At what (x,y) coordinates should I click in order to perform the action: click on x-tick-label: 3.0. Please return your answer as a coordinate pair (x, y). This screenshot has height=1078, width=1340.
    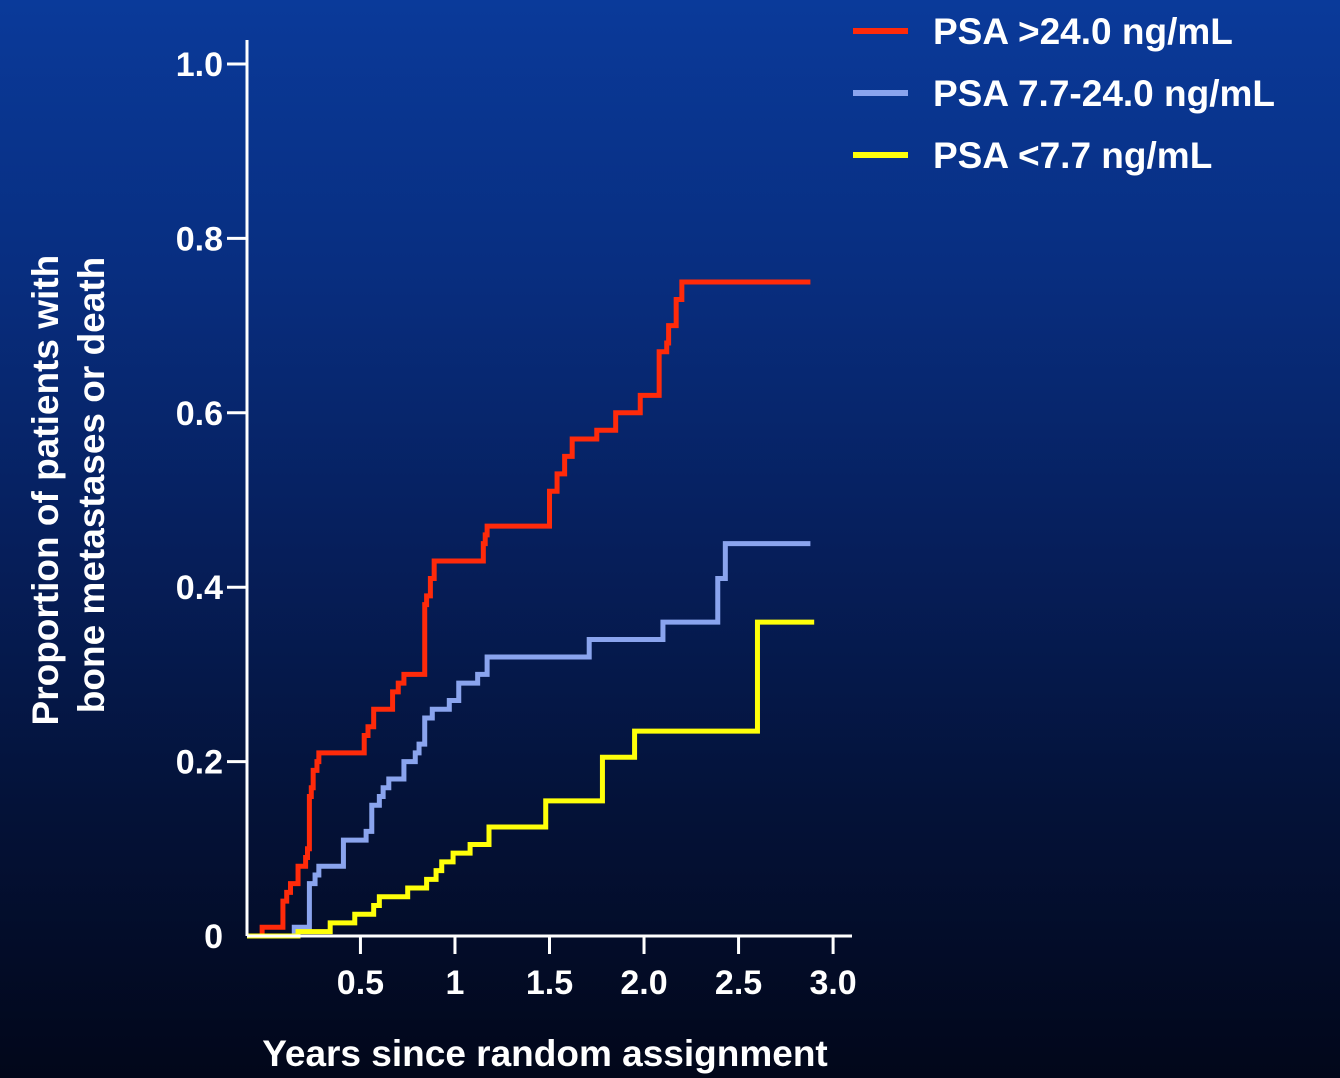
    Looking at the image, I should click on (832, 983).